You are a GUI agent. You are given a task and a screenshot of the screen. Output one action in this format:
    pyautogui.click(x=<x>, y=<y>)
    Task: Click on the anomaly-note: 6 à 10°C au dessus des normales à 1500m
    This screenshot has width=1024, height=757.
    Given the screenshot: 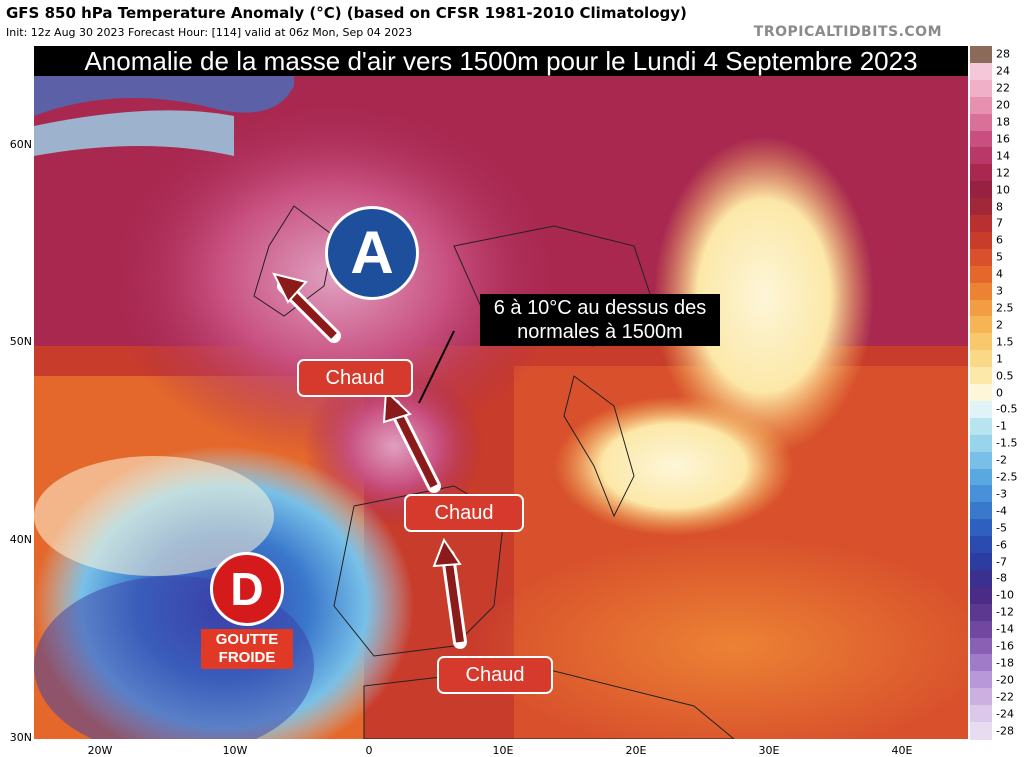 What is the action you would take?
    pyautogui.click(x=600, y=320)
    